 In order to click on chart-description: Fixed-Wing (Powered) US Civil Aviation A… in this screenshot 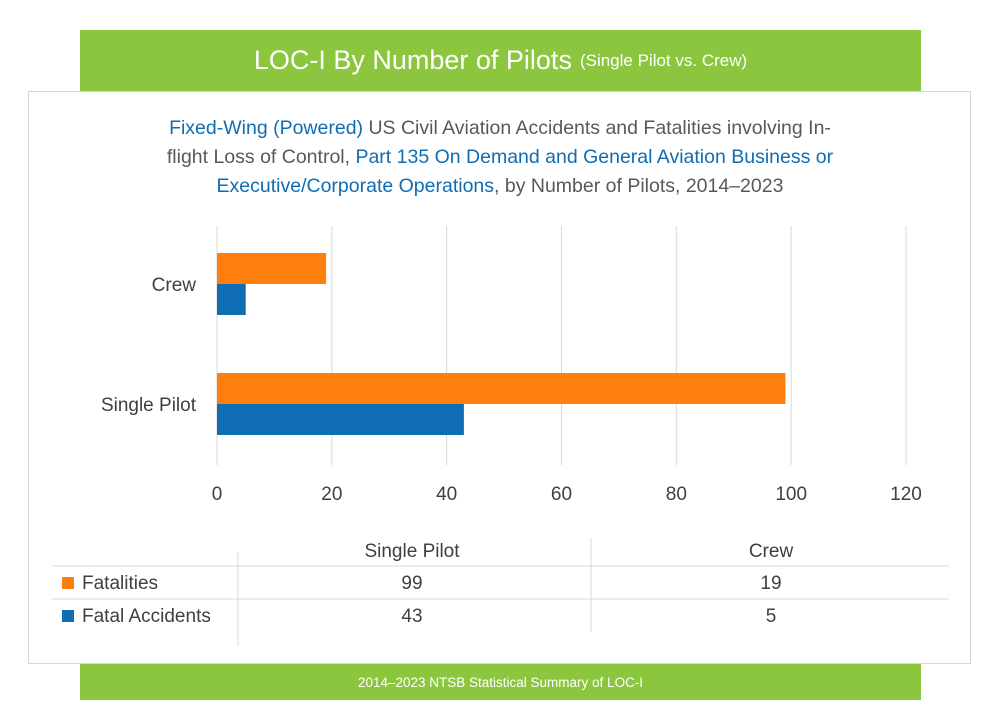, I will do `click(500, 157)`.